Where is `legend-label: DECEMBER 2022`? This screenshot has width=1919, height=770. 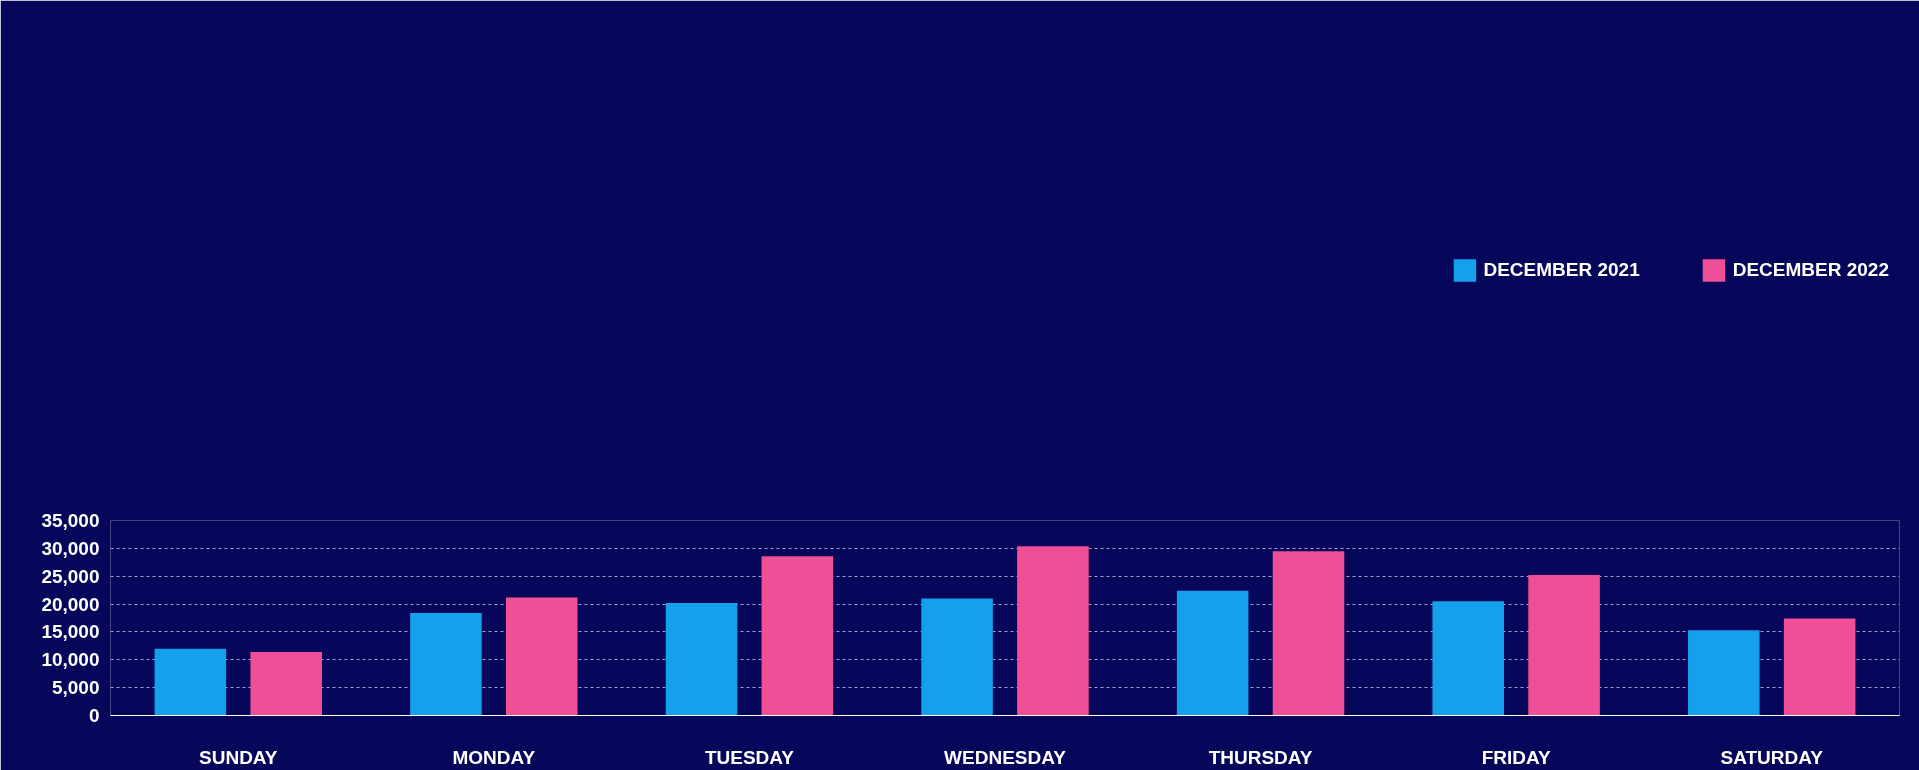 legend-label: DECEMBER 2022 is located at coordinates (1810, 270).